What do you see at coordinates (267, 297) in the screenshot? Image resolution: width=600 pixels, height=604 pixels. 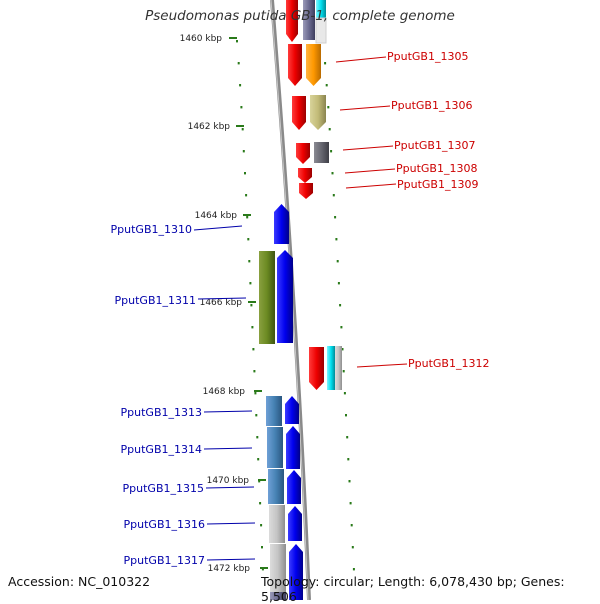 I see `gene-arrow-1311a` at bounding box center [267, 297].